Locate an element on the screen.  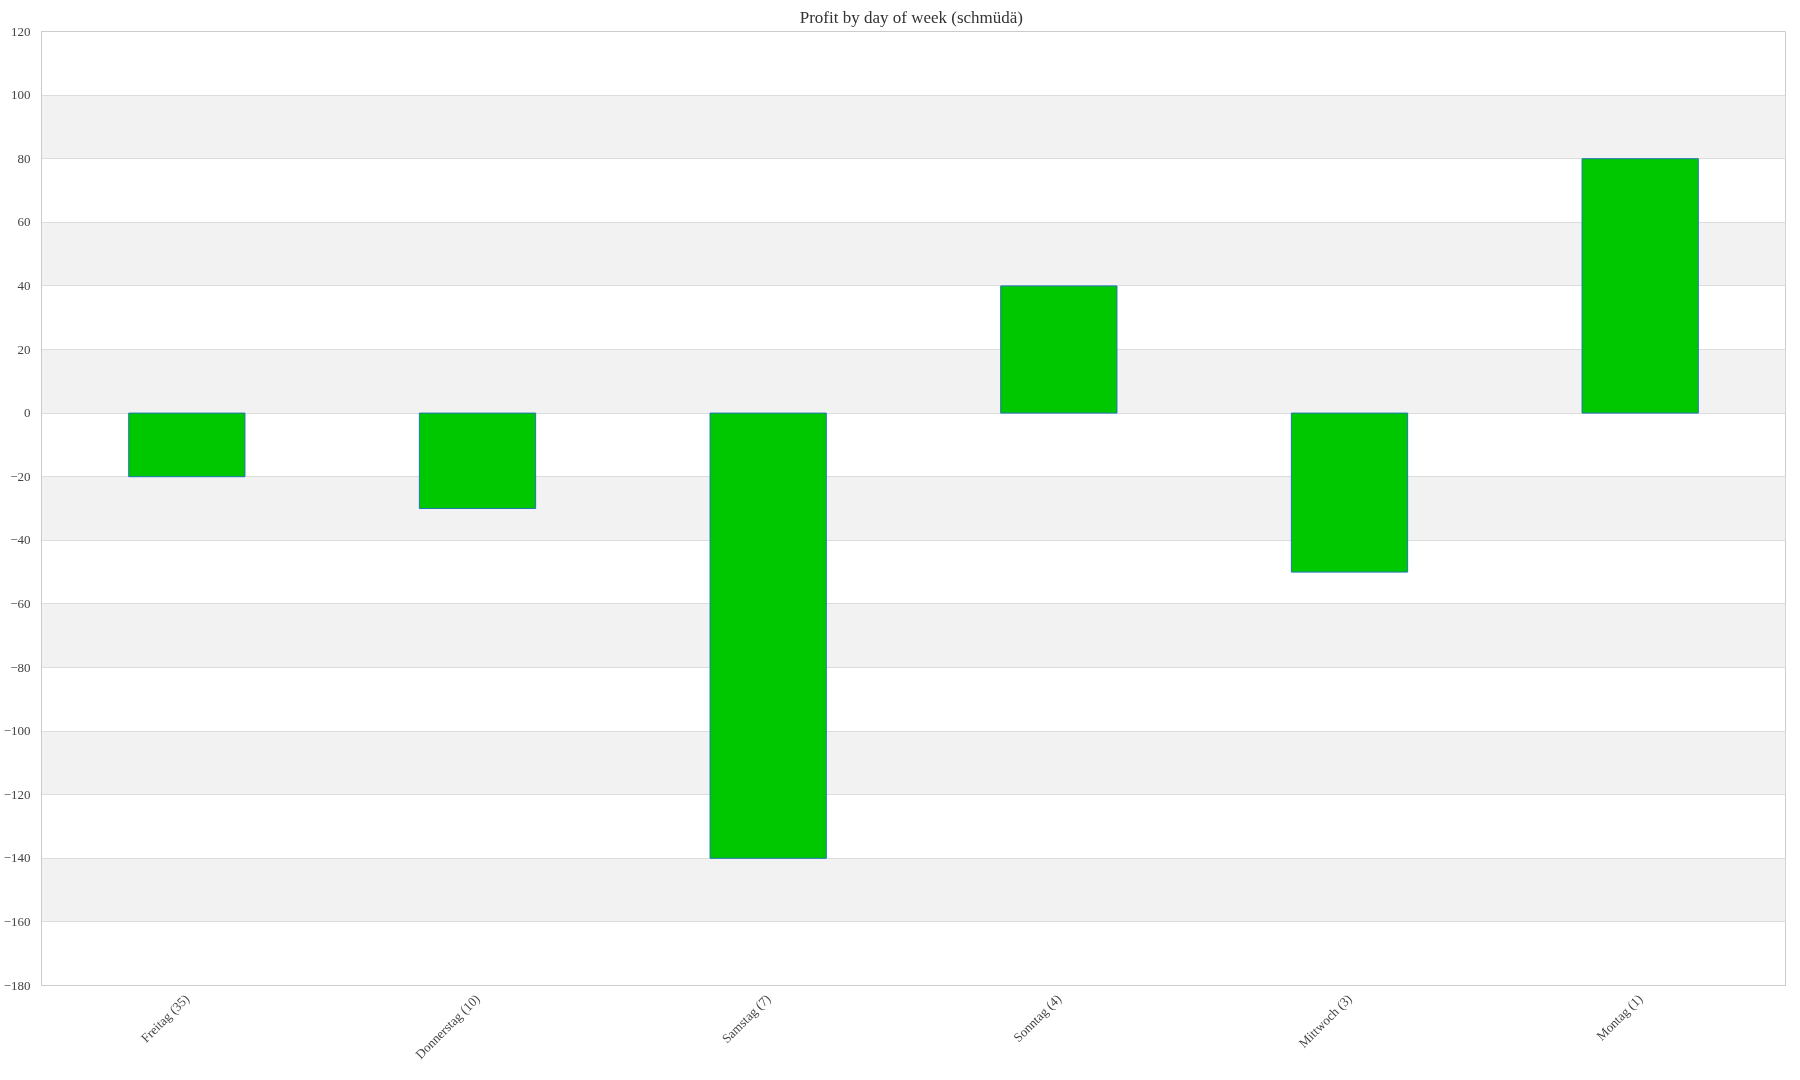
chart-title: Profit by day of week (schmüdä) is located at coordinates (911, 17).